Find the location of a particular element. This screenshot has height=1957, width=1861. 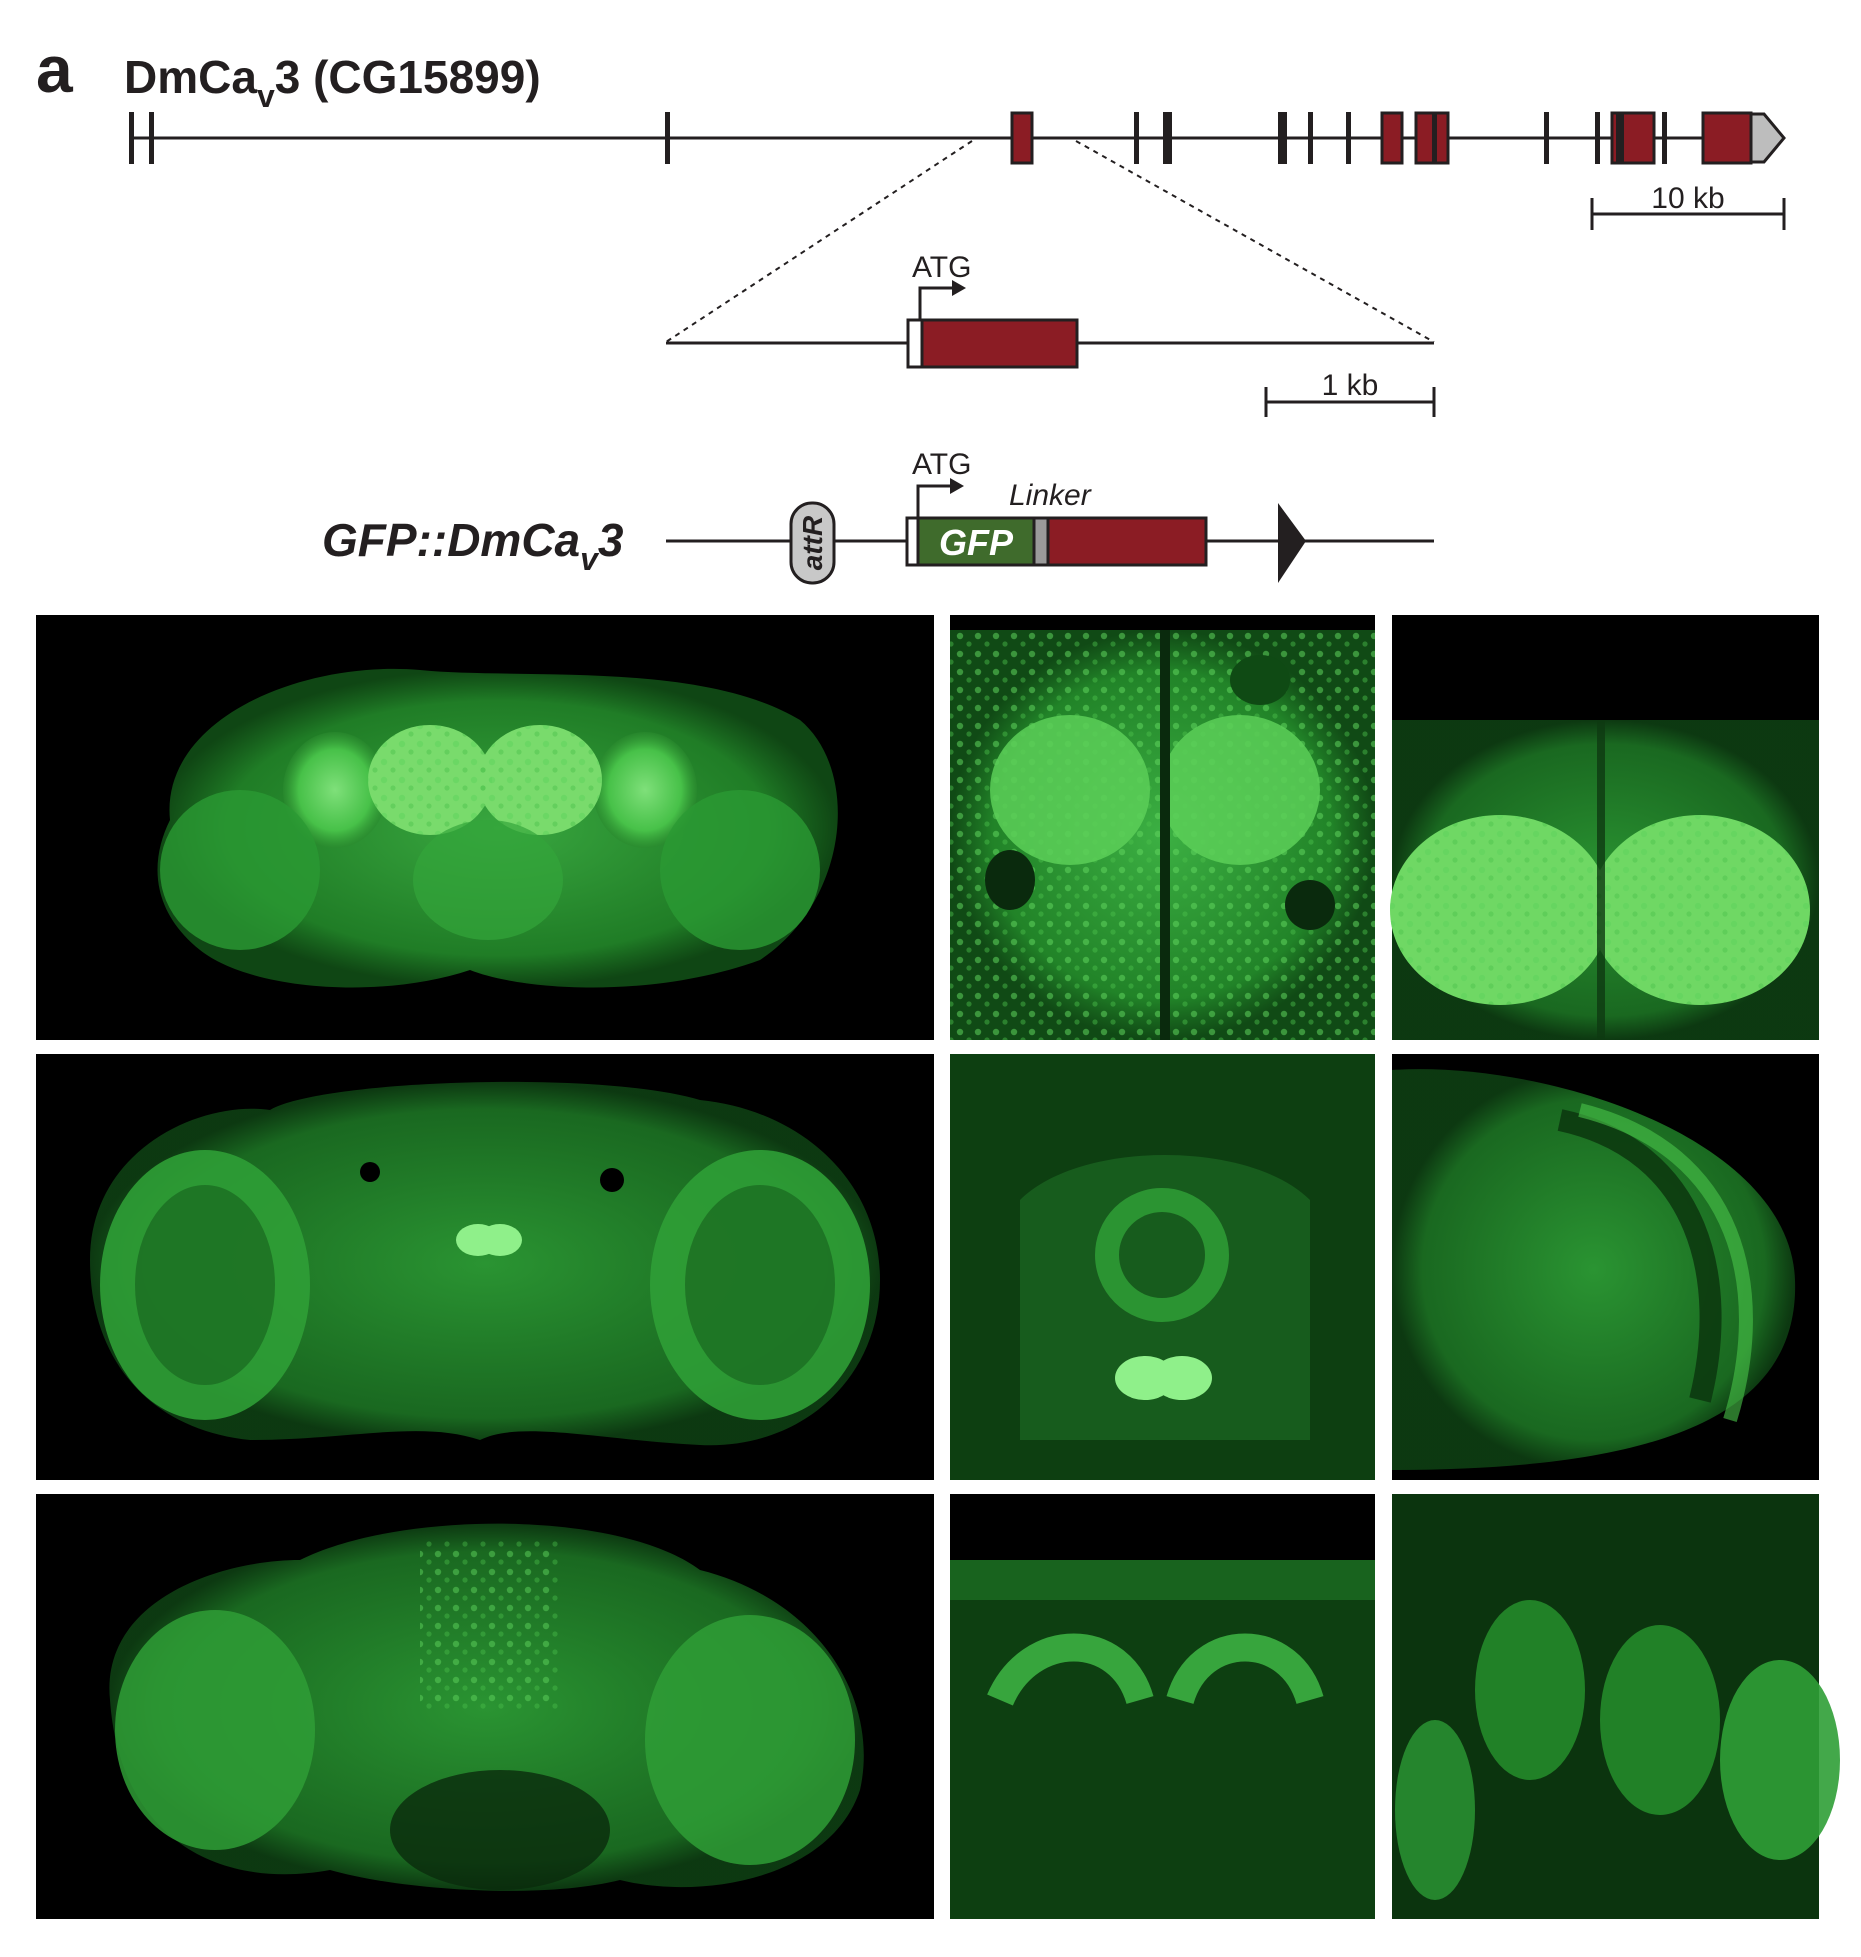

exon-ticks is located at coordinates (898, 138).